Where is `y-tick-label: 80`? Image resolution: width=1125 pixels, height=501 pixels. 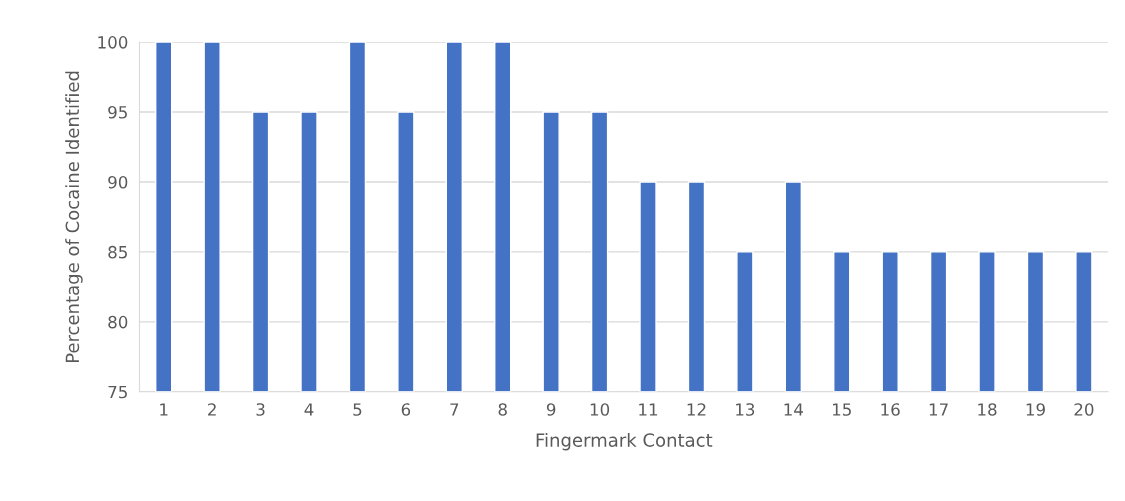 y-tick-label: 80 is located at coordinates (118, 322).